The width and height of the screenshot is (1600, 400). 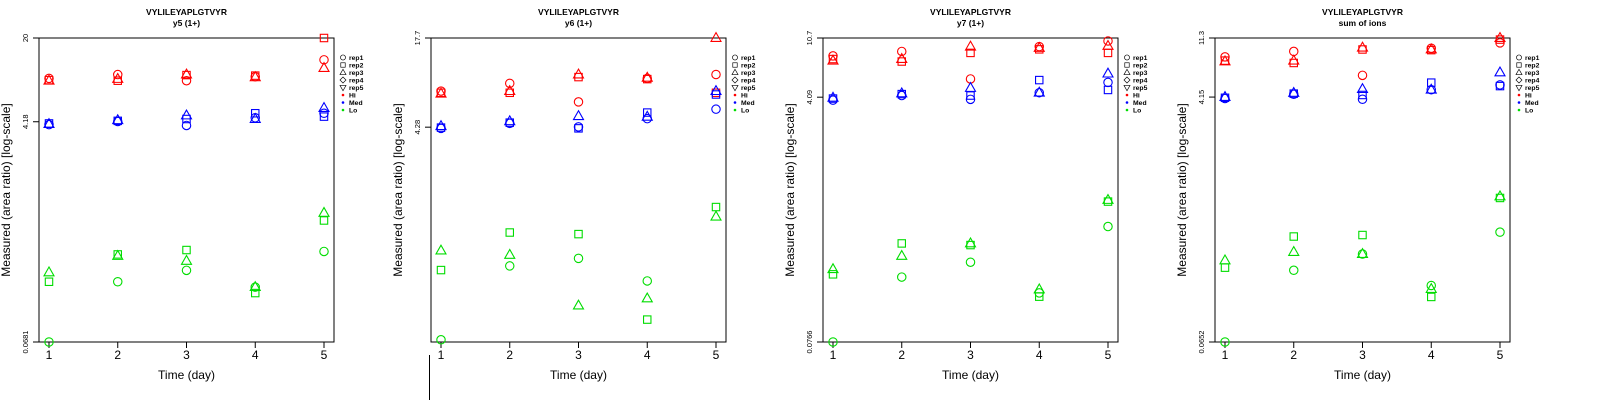 What do you see at coordinates (578, 190) in the screenshot?
I see `plot-frame` at bounding box center [578, 190].